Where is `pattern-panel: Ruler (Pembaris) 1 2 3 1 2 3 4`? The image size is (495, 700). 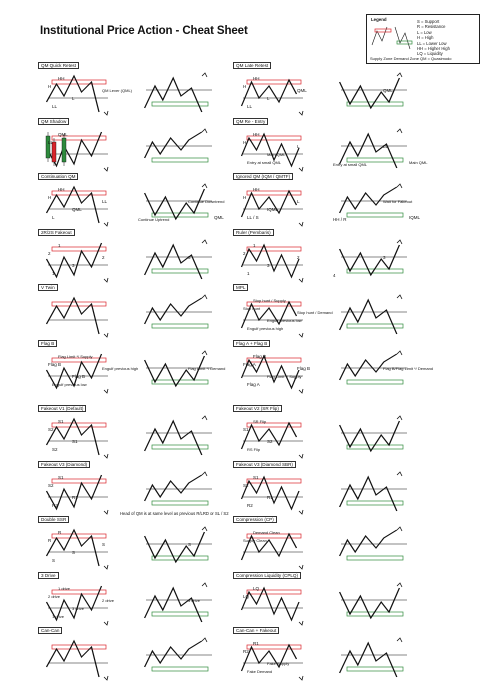
pattern-panel: Ruler (Pembaris) 1 2 3 1 2 3 4 is located at coordinates (348, 257).